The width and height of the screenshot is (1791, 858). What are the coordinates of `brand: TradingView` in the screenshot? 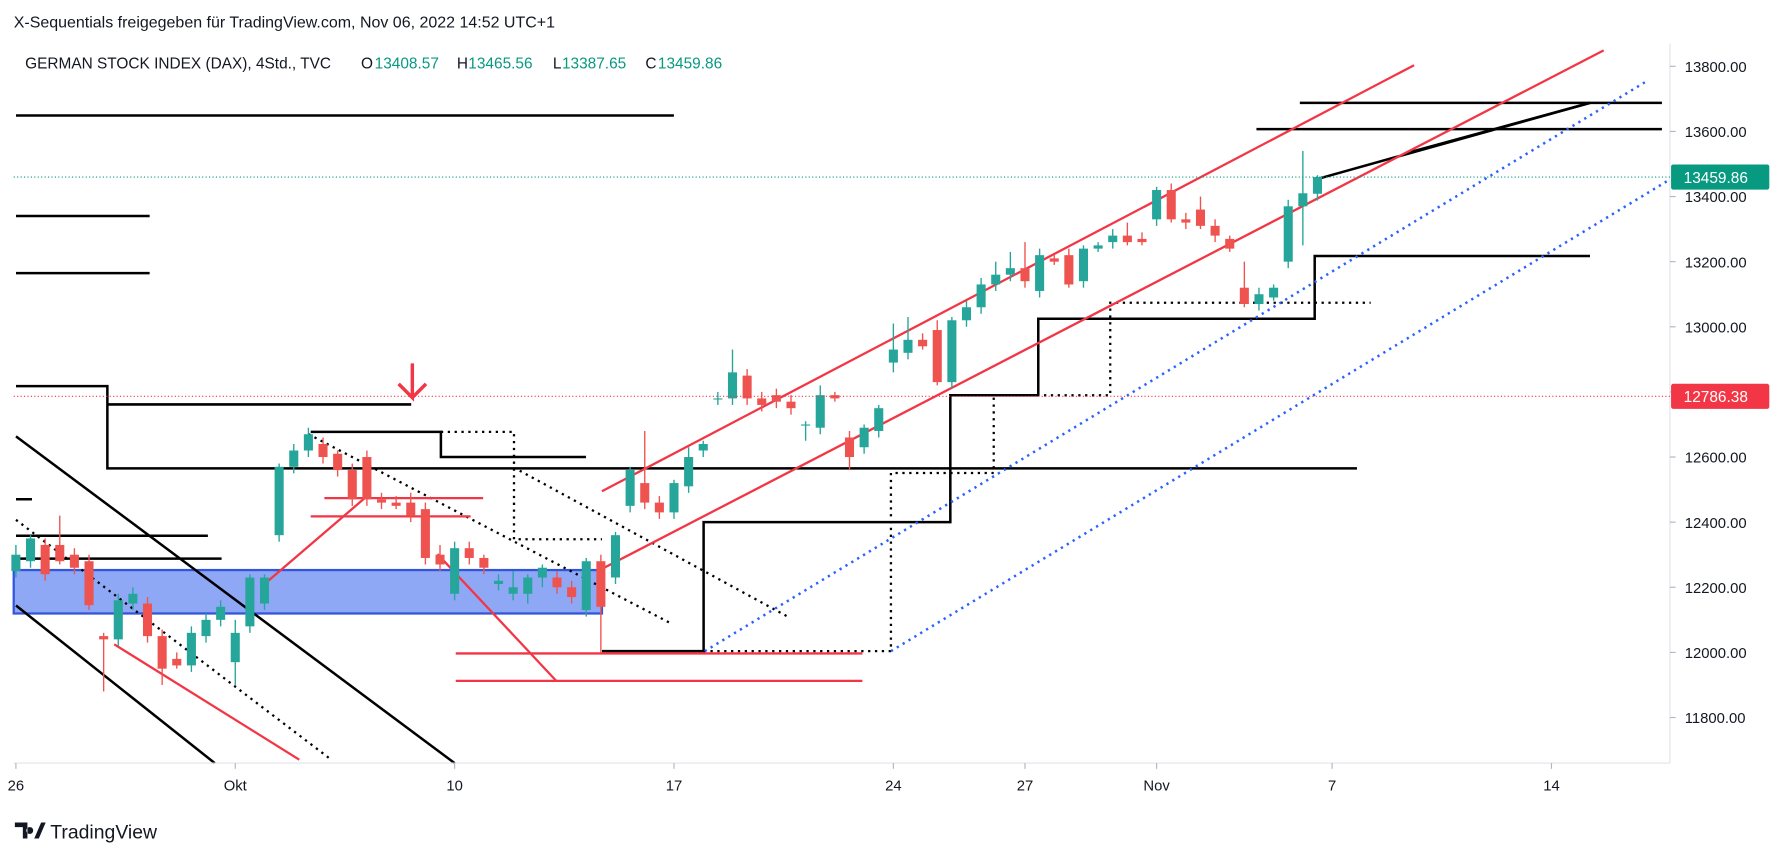 It's located at (86, 832).